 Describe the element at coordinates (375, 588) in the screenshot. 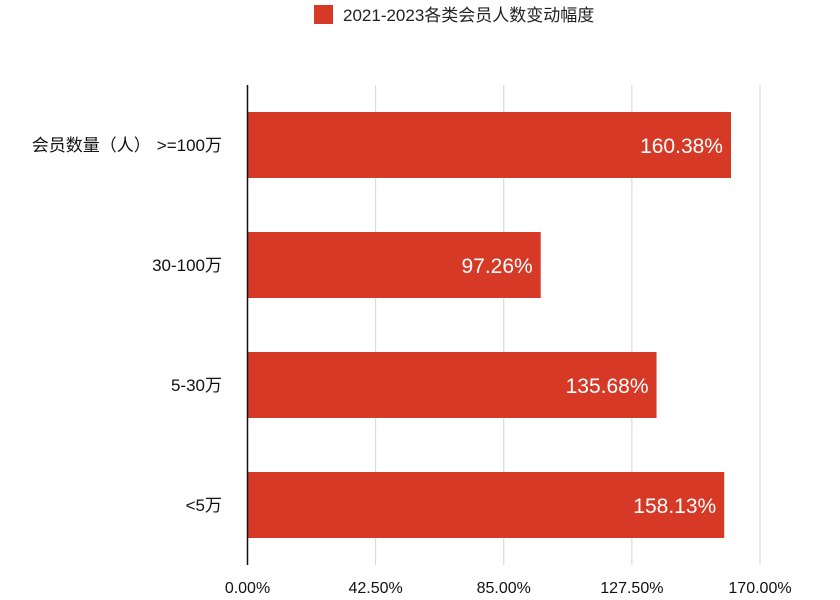

I see `x-tick-label: 42.50%` at that location.